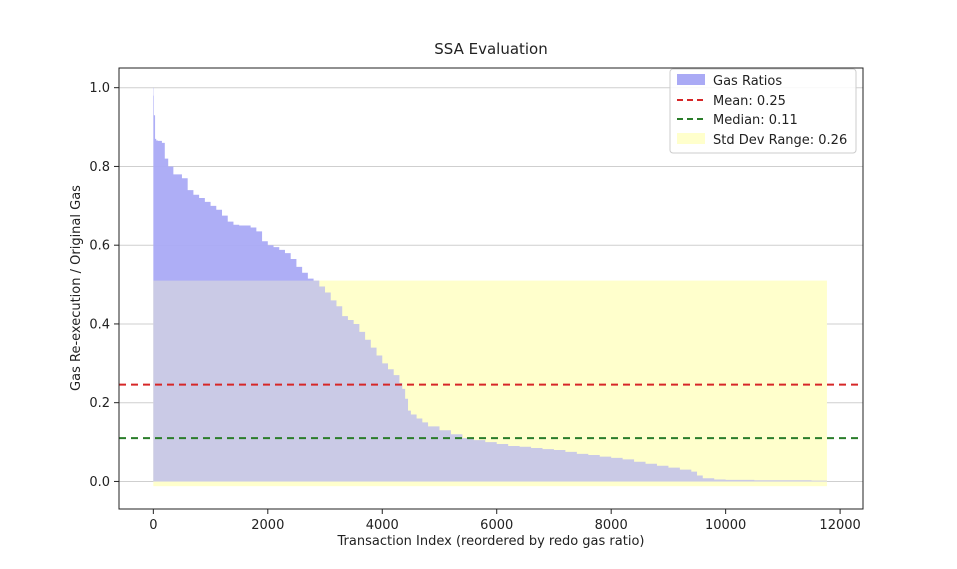 This screenshot has height=569, width=957. What do you see at coordinates (99, 167) in the screenshot?
I see `y-tick-label: 0.8` at bounding box center [99, 167].